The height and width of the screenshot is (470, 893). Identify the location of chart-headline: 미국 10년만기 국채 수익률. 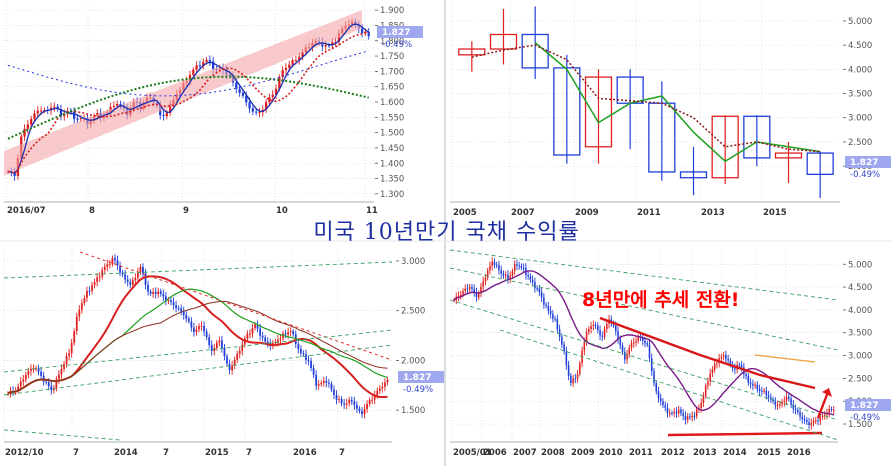
(446, 232).